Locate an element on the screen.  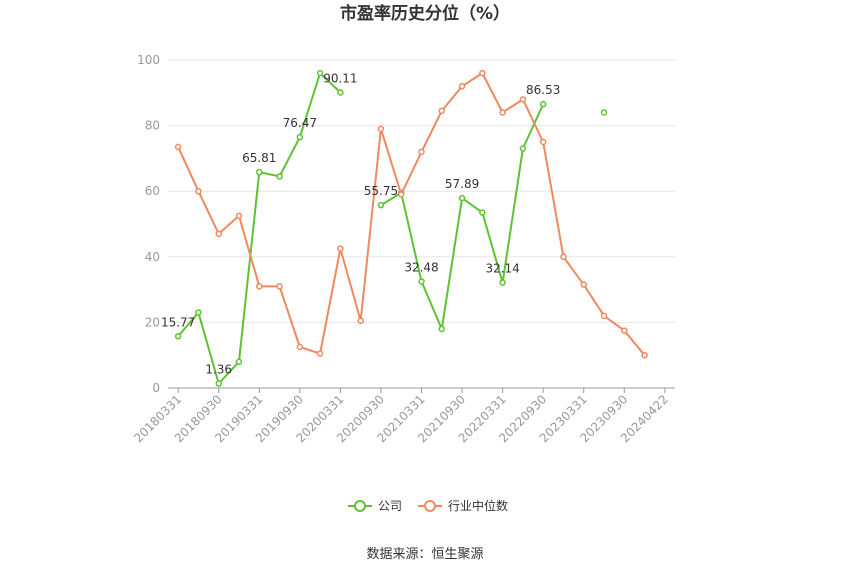
legend: 公司 行业中位数 is located at coordinates (428, 505).